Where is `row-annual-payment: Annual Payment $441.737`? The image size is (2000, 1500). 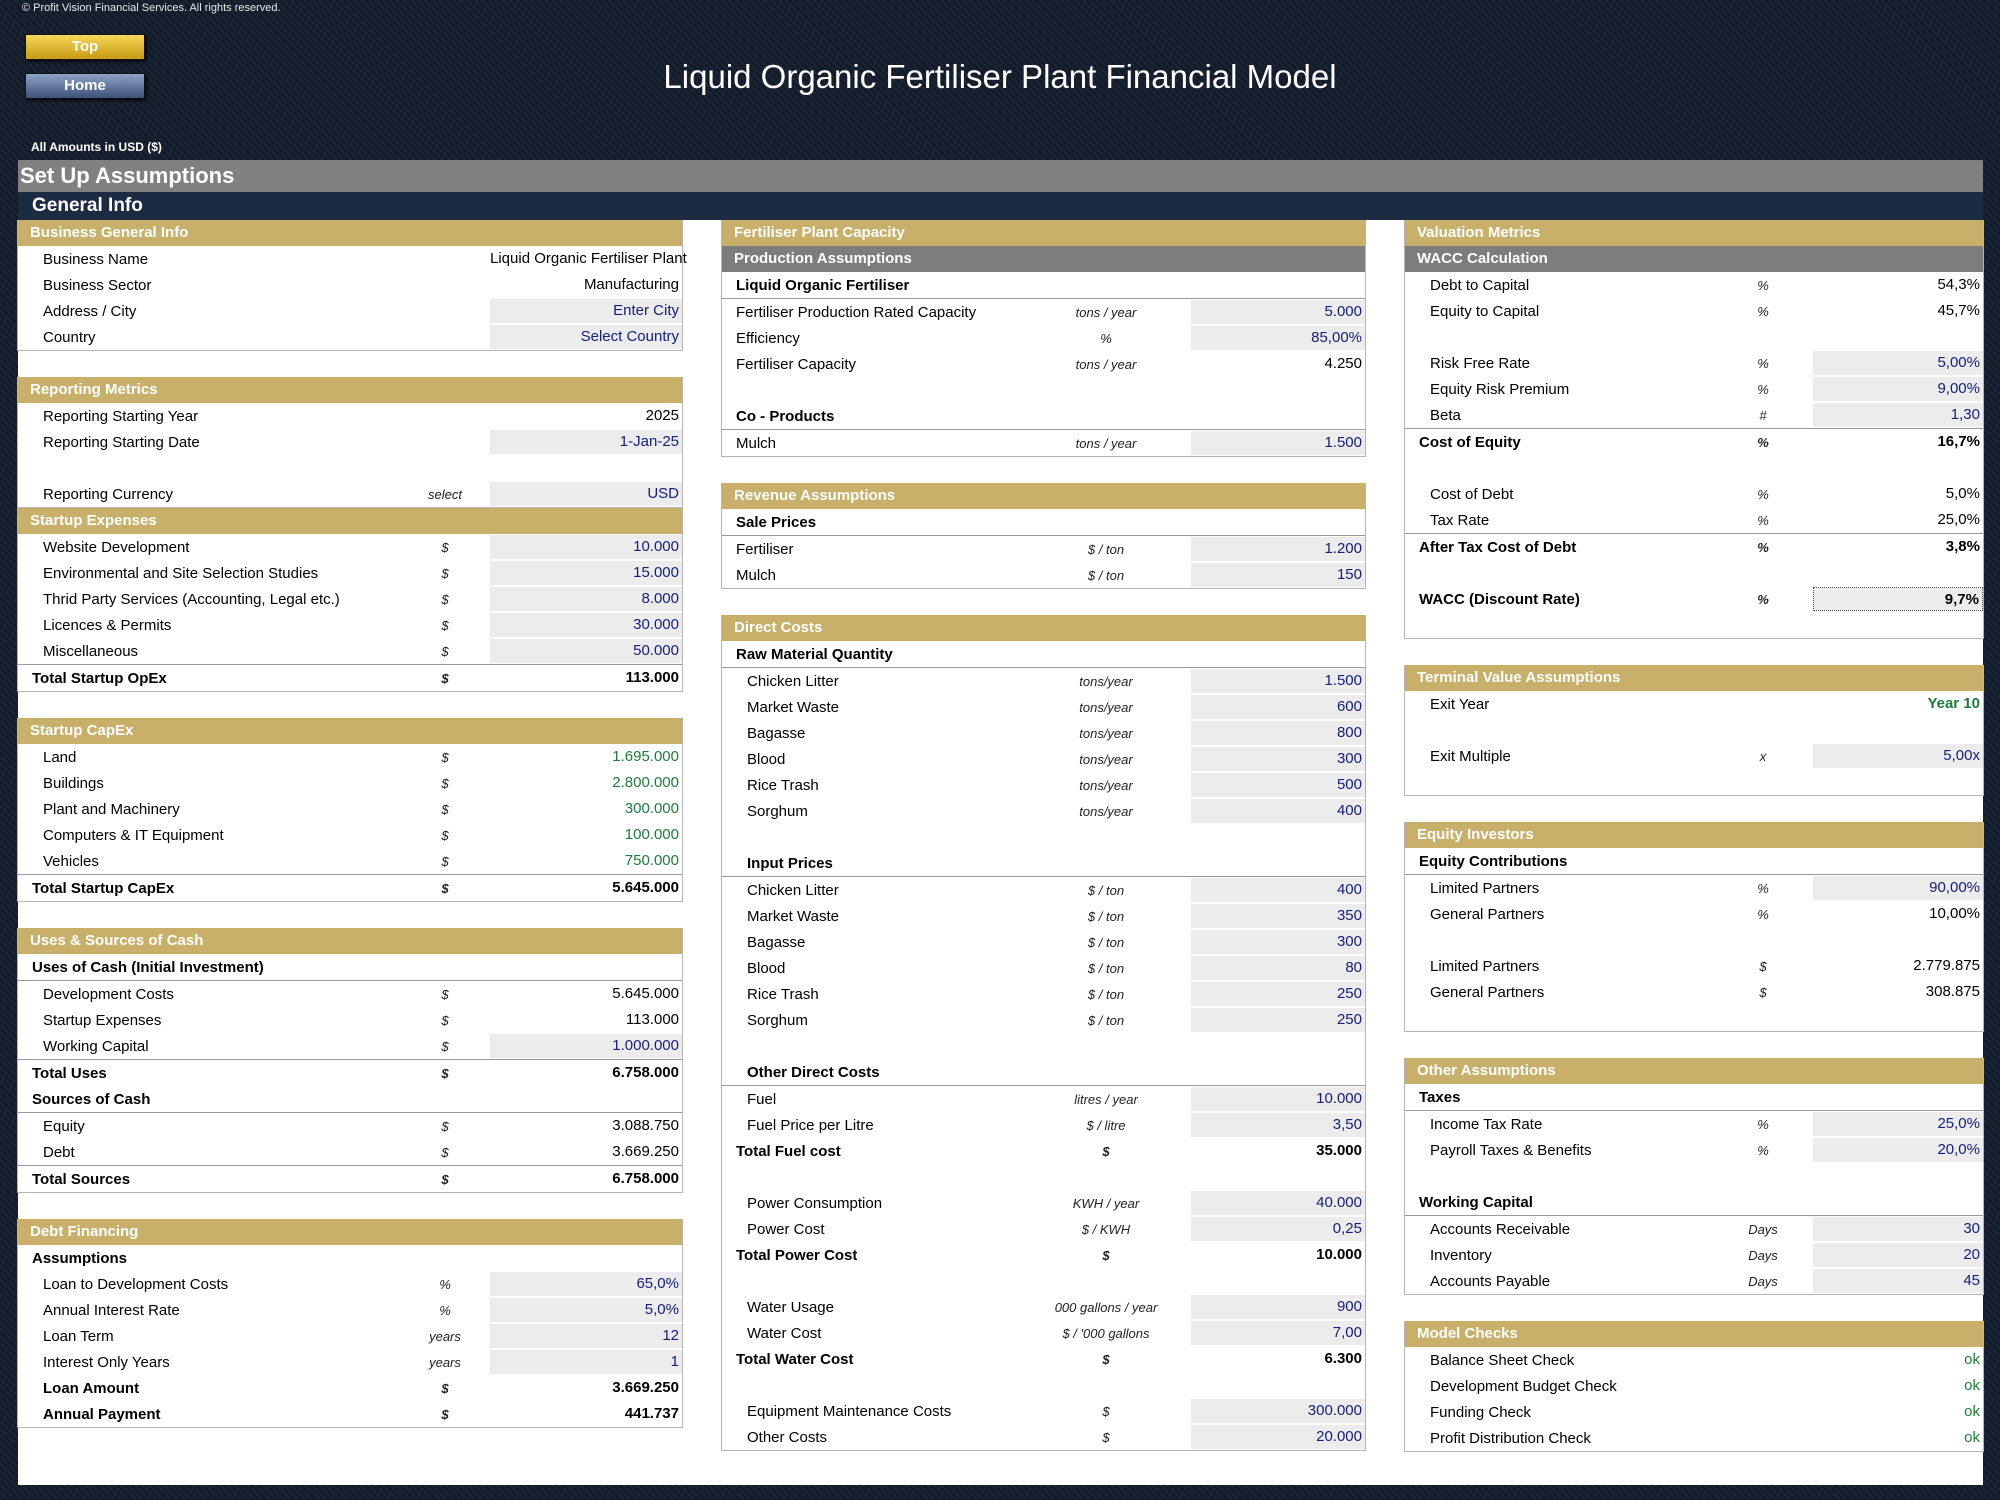 row-annual-payment: Annual Payment $441.737 is located at coordinates (350, 1414).